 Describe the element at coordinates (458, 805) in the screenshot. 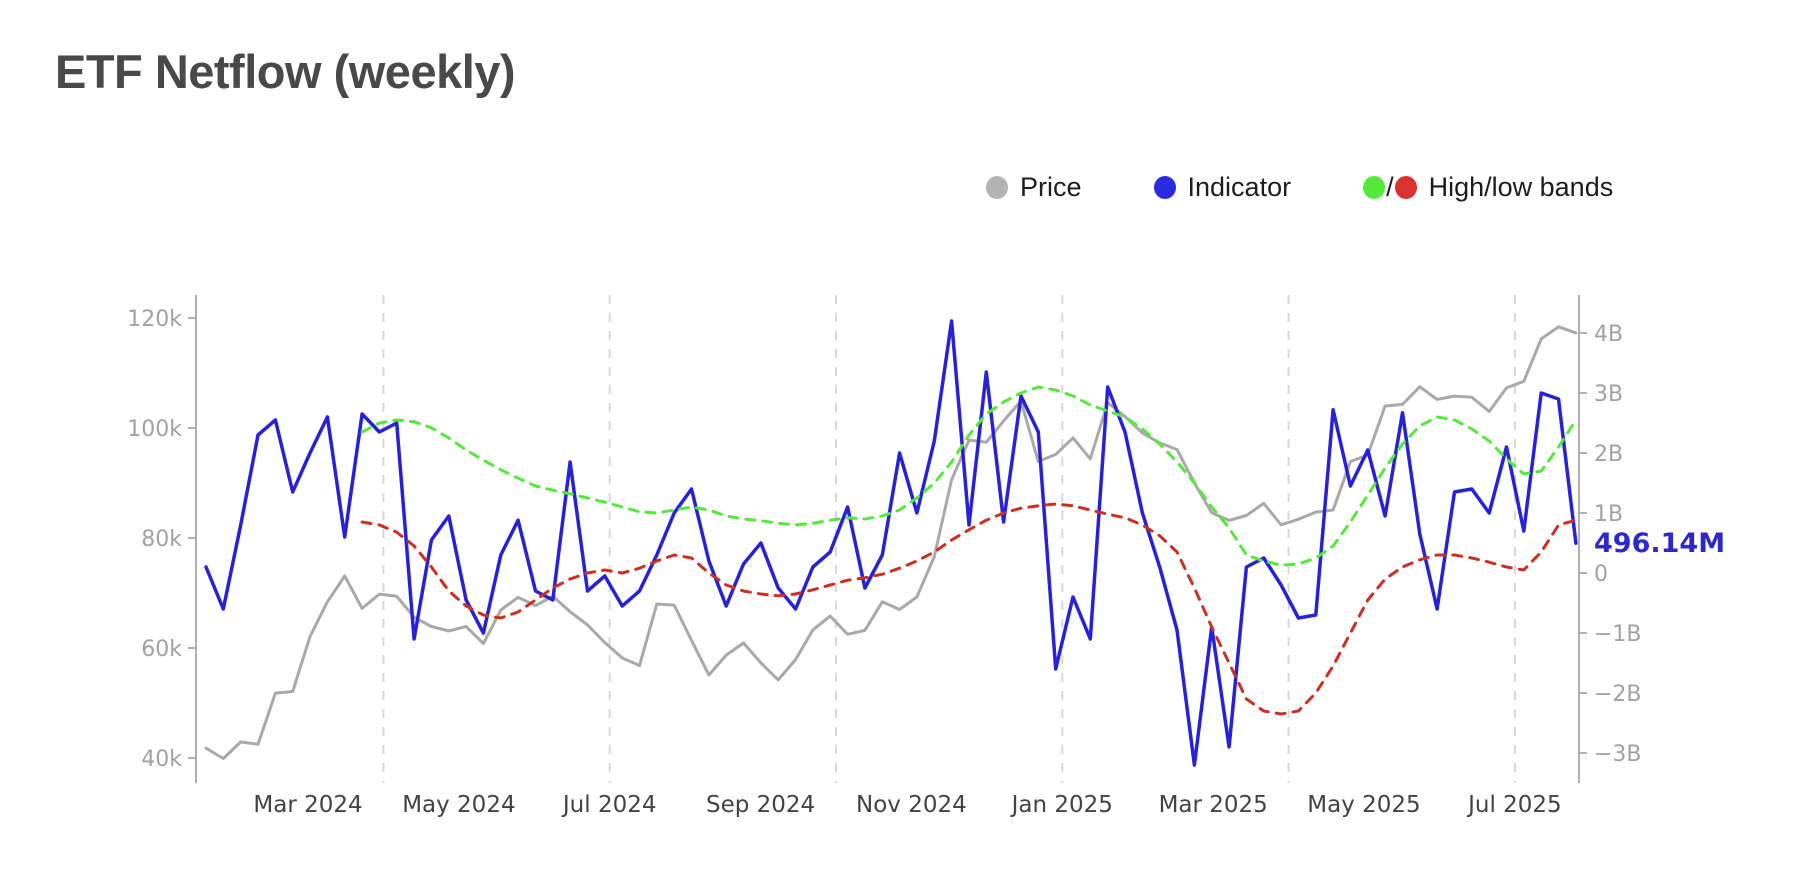

I see `x-tick-label: May 2024` at that location.